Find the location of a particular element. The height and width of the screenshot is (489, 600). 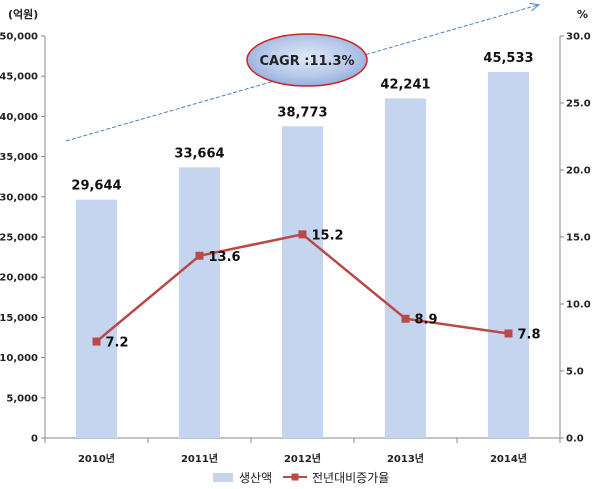

growth-rate-label: 7.2 is located at coordinates (117, 343).